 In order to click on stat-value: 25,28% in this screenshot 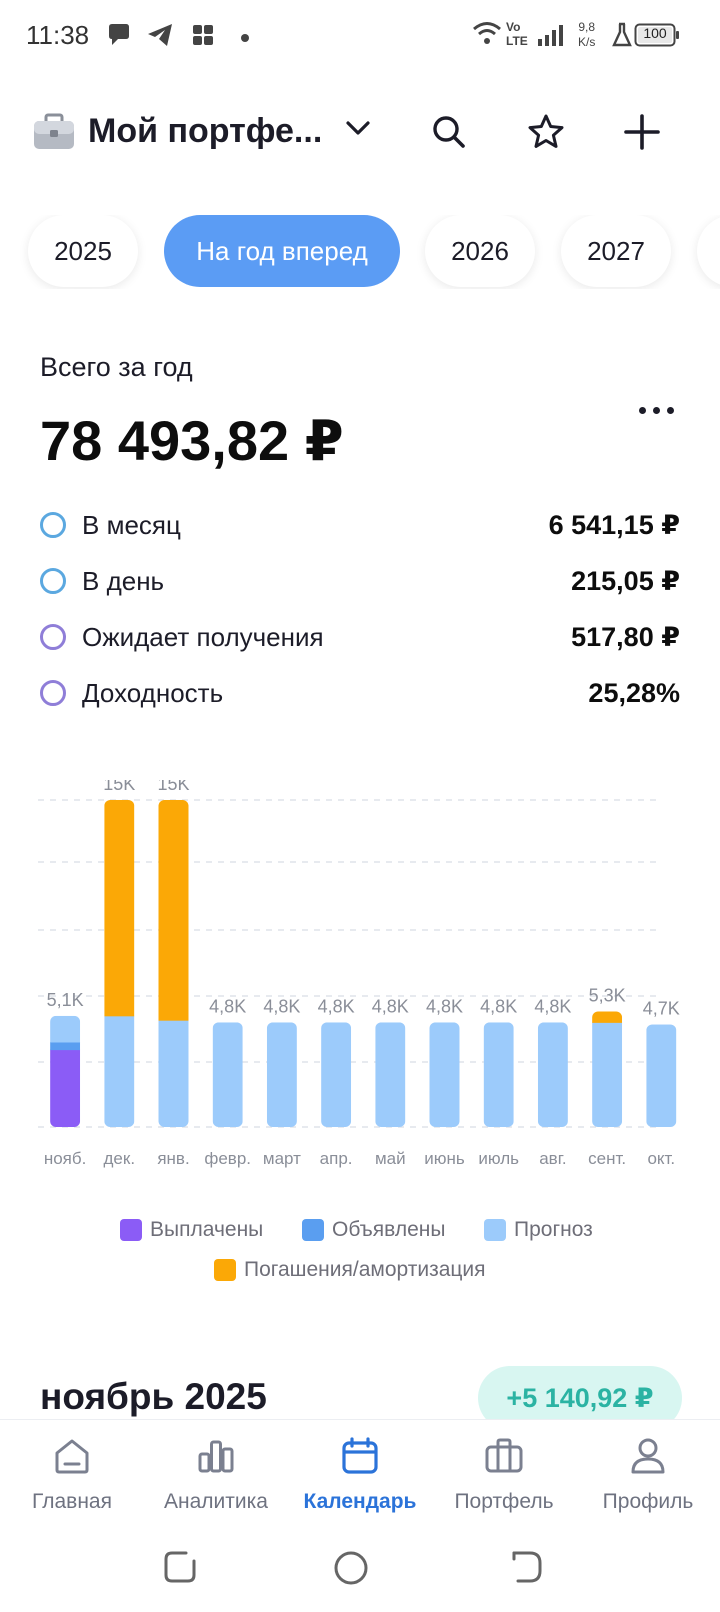, I will do `click(634, 693)`.